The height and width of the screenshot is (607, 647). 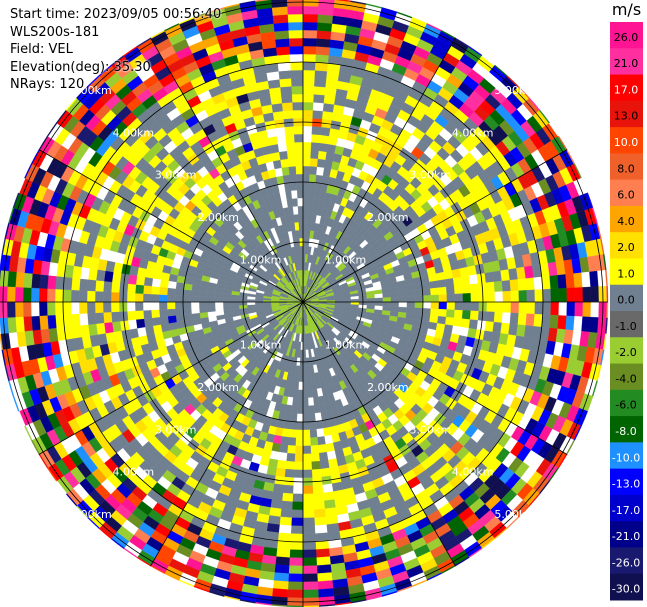 What do you see at coordinates (80, 67) in the screenshot?
I see `elevation-label: Elevation(deg): 35.30` at bounding box center [80, 67].